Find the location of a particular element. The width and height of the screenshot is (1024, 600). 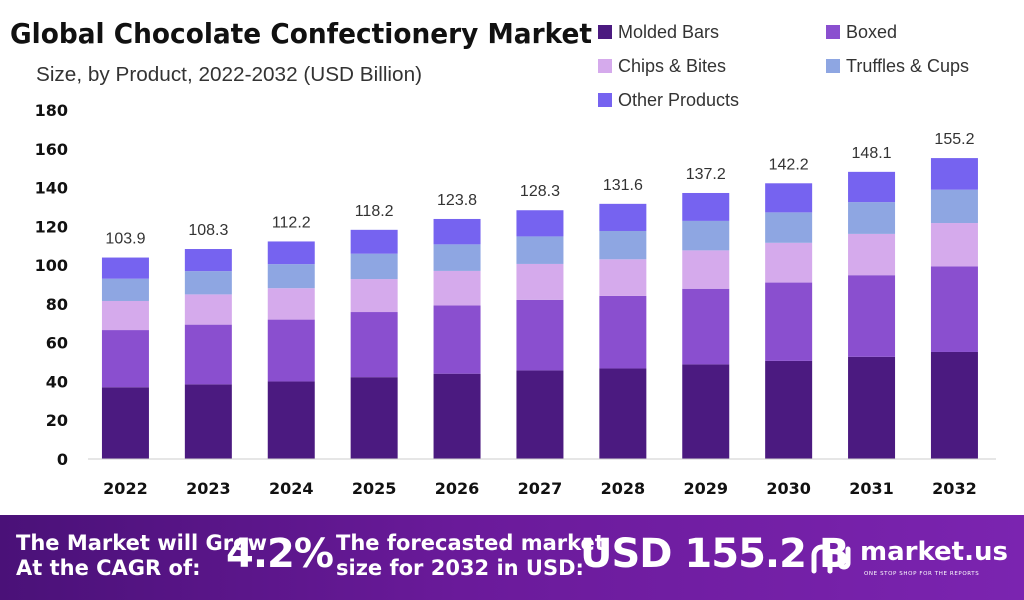

legend-label: Molded Bars is located at coordinates (668, 32).